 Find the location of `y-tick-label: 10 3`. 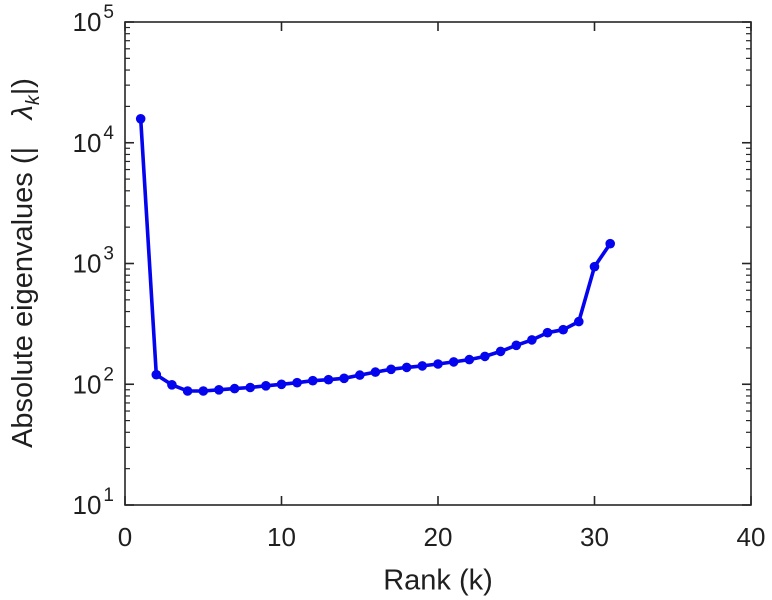

y-tick-label: 10 3 is located at coordinates (94, 261).